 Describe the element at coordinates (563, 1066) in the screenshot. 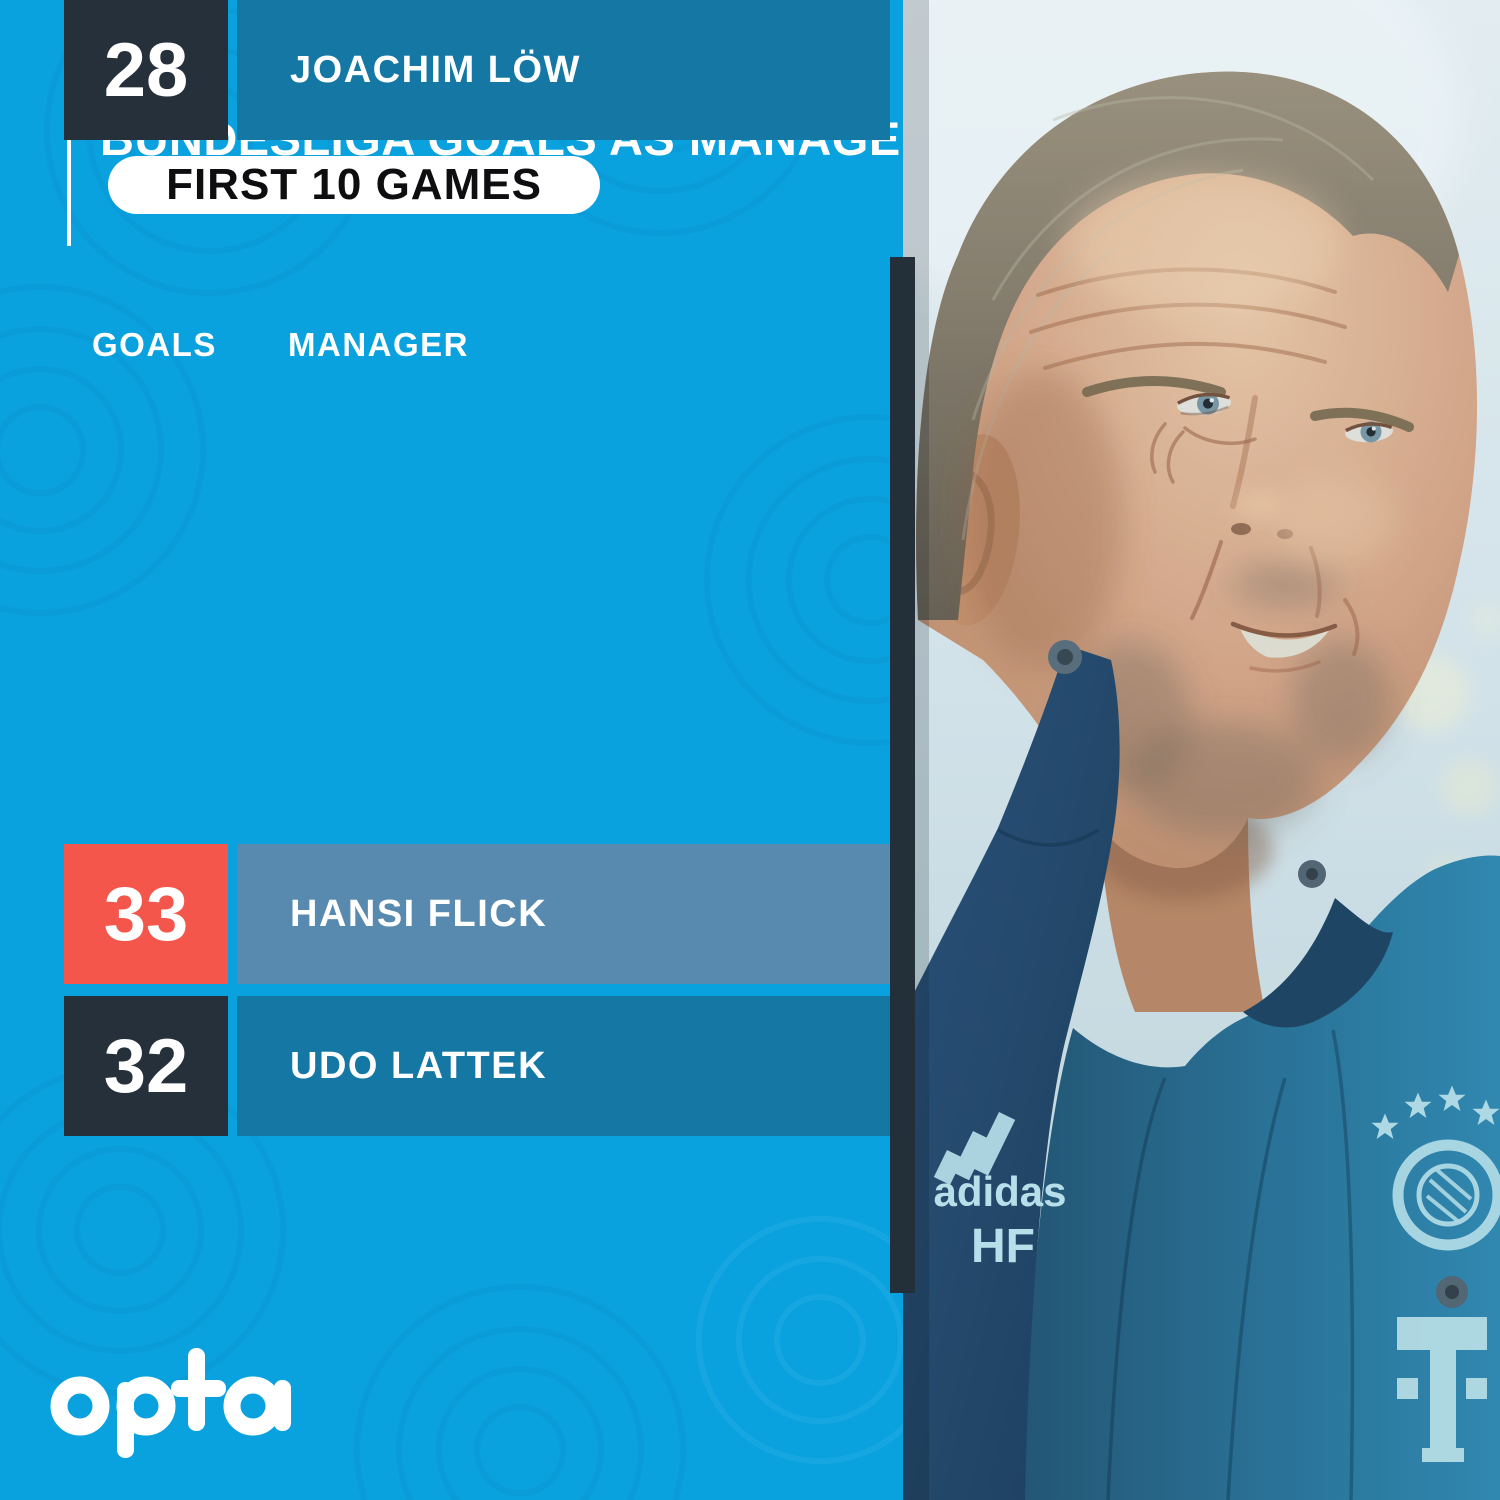

I see `manager-name: UDO LATTEK` at that location.